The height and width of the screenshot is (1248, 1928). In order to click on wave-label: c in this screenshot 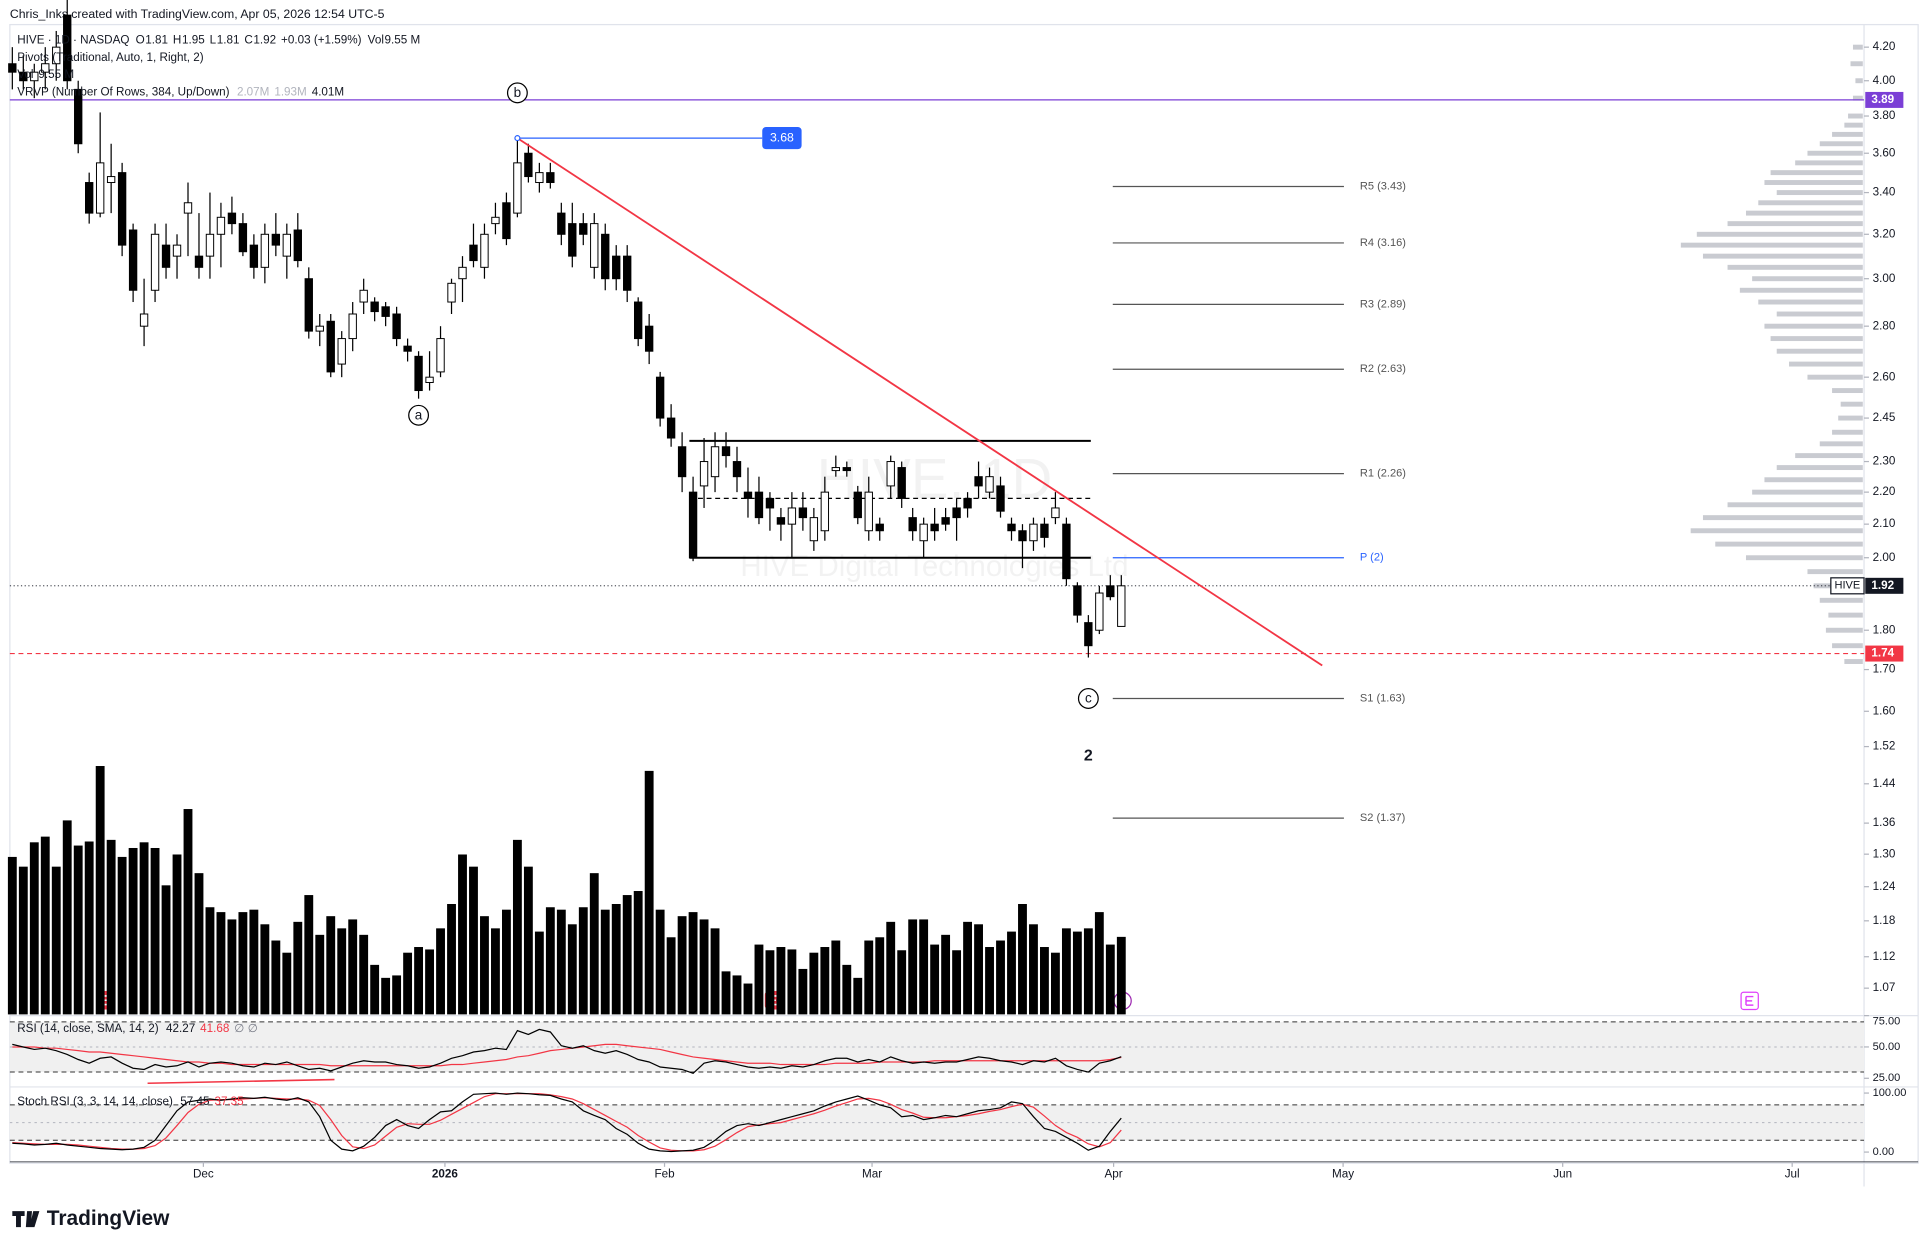, I will do `click(1088, 698)`.